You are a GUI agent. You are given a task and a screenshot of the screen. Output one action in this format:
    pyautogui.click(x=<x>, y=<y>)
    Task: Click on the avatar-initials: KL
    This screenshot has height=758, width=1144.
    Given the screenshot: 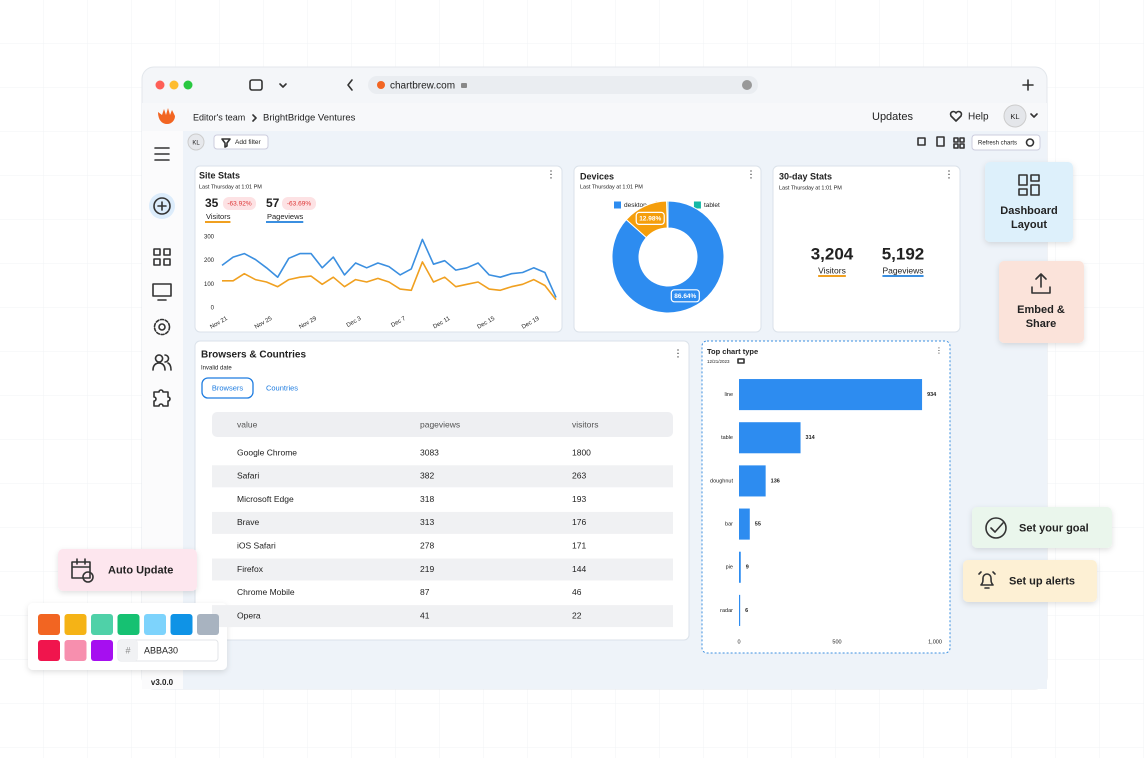 What is the action you would take?
    pyautogui.click(x=1014, y=116)
    